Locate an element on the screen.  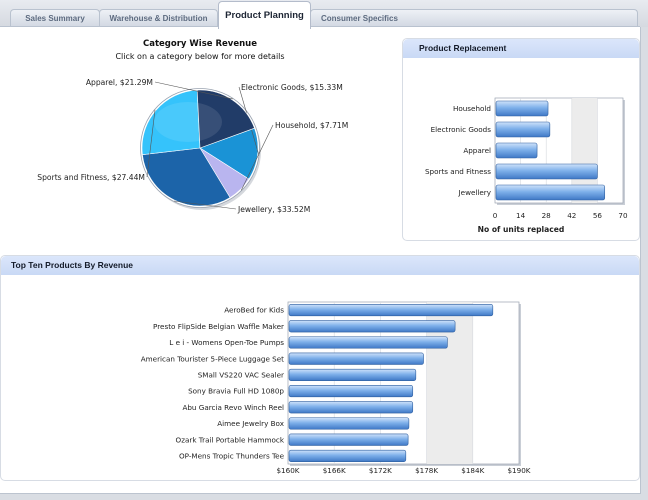
tab-consumer-specifics: Consumer Specifics is located at coordinates (474, 17).